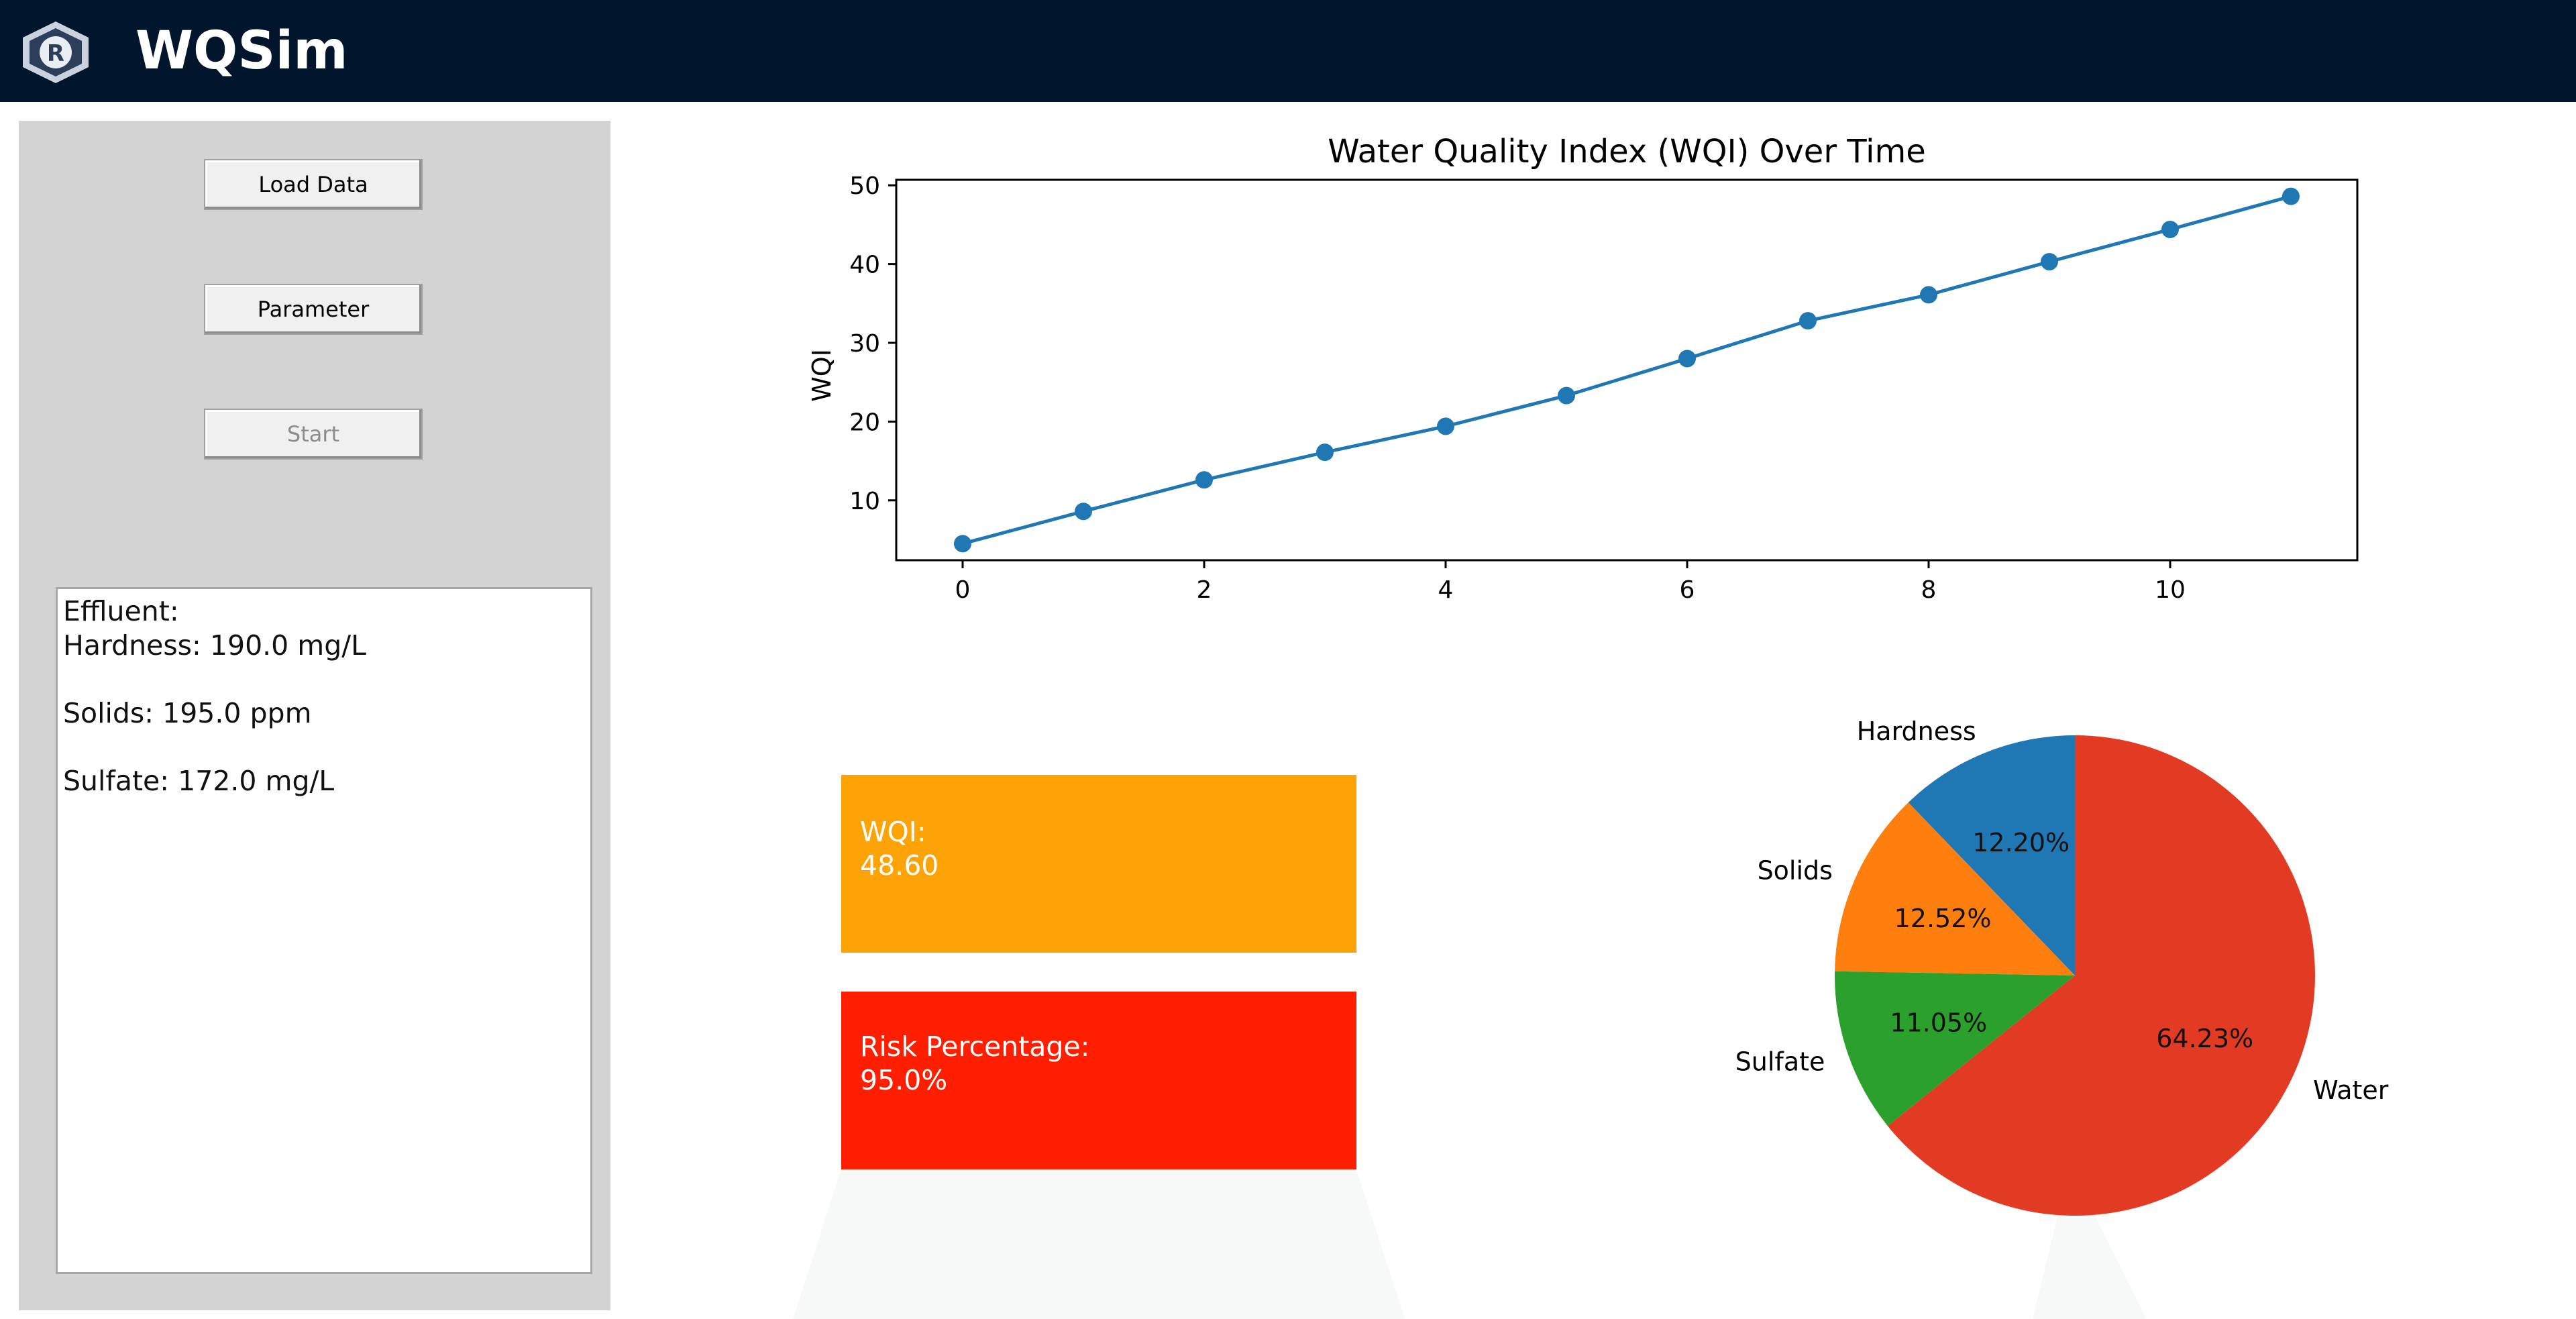 This screenshot has height=1319, width=2576. What do you see at coordinates (1938, 1023) in the screenshot?
I see `pie-percent-label: 11.05%` at bounding box center [1938, 1023].